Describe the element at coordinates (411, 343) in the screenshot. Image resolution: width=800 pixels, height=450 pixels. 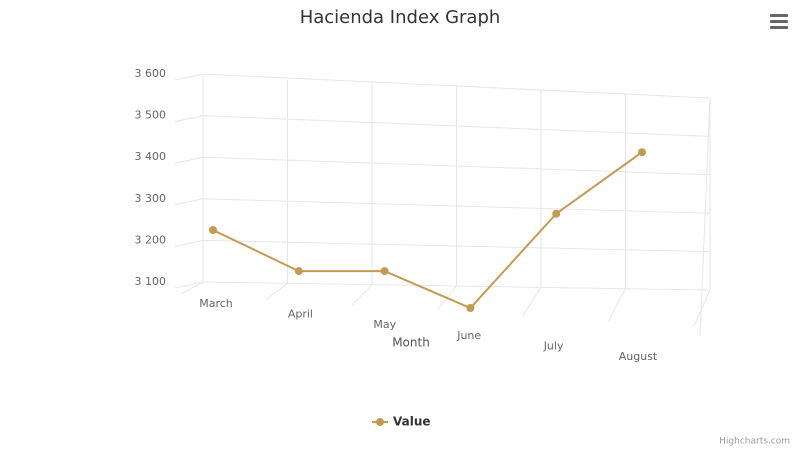
I see `x-axis-title: Month` at that location.